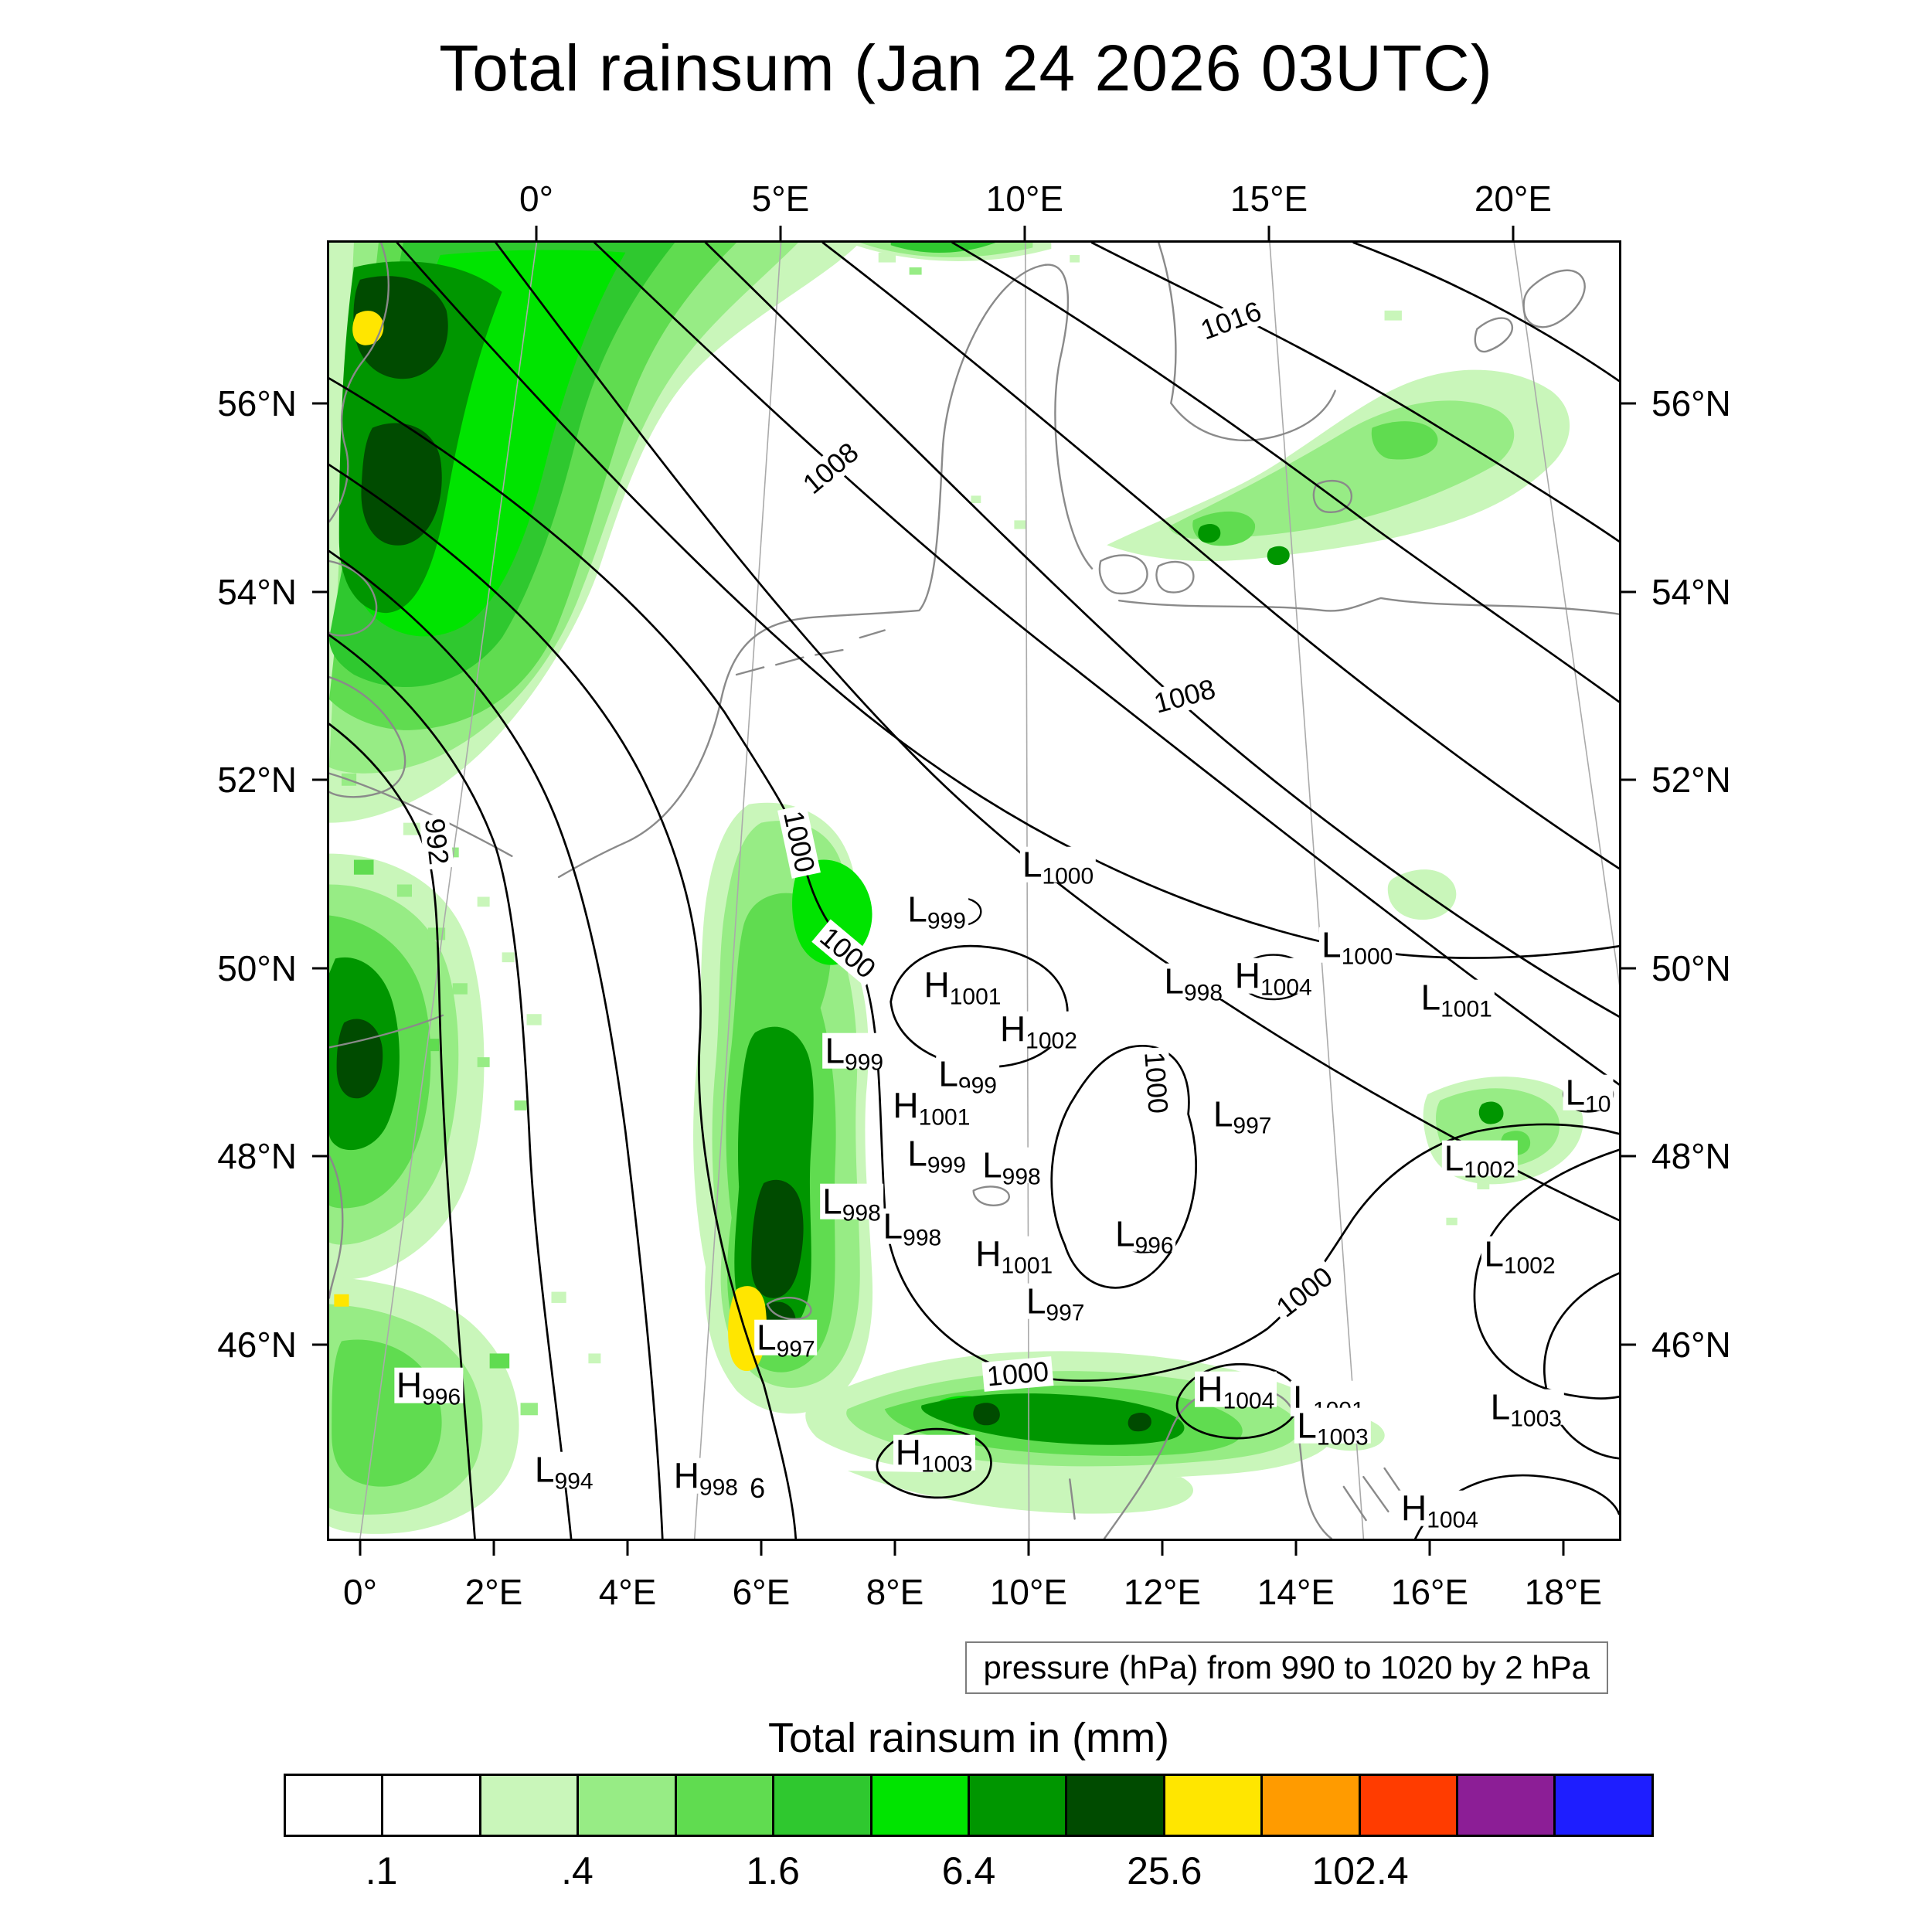  What do you see at coordinates (1598, 1104) in the screenshot?
I see `pressure-value: 10` at bounding box center [1598, 1104].